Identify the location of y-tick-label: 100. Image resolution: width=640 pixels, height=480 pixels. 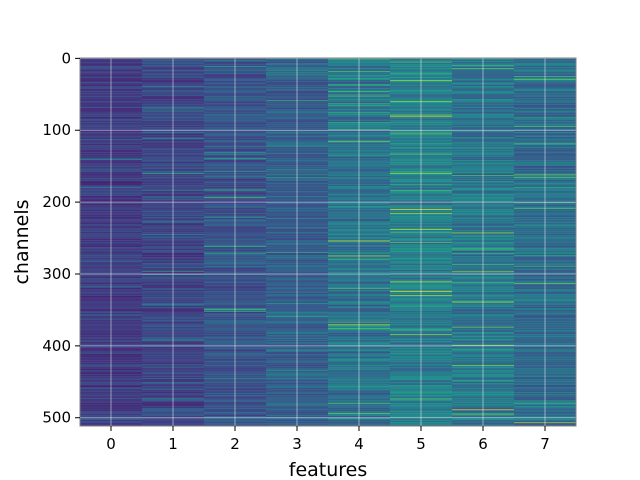
(56, 130).